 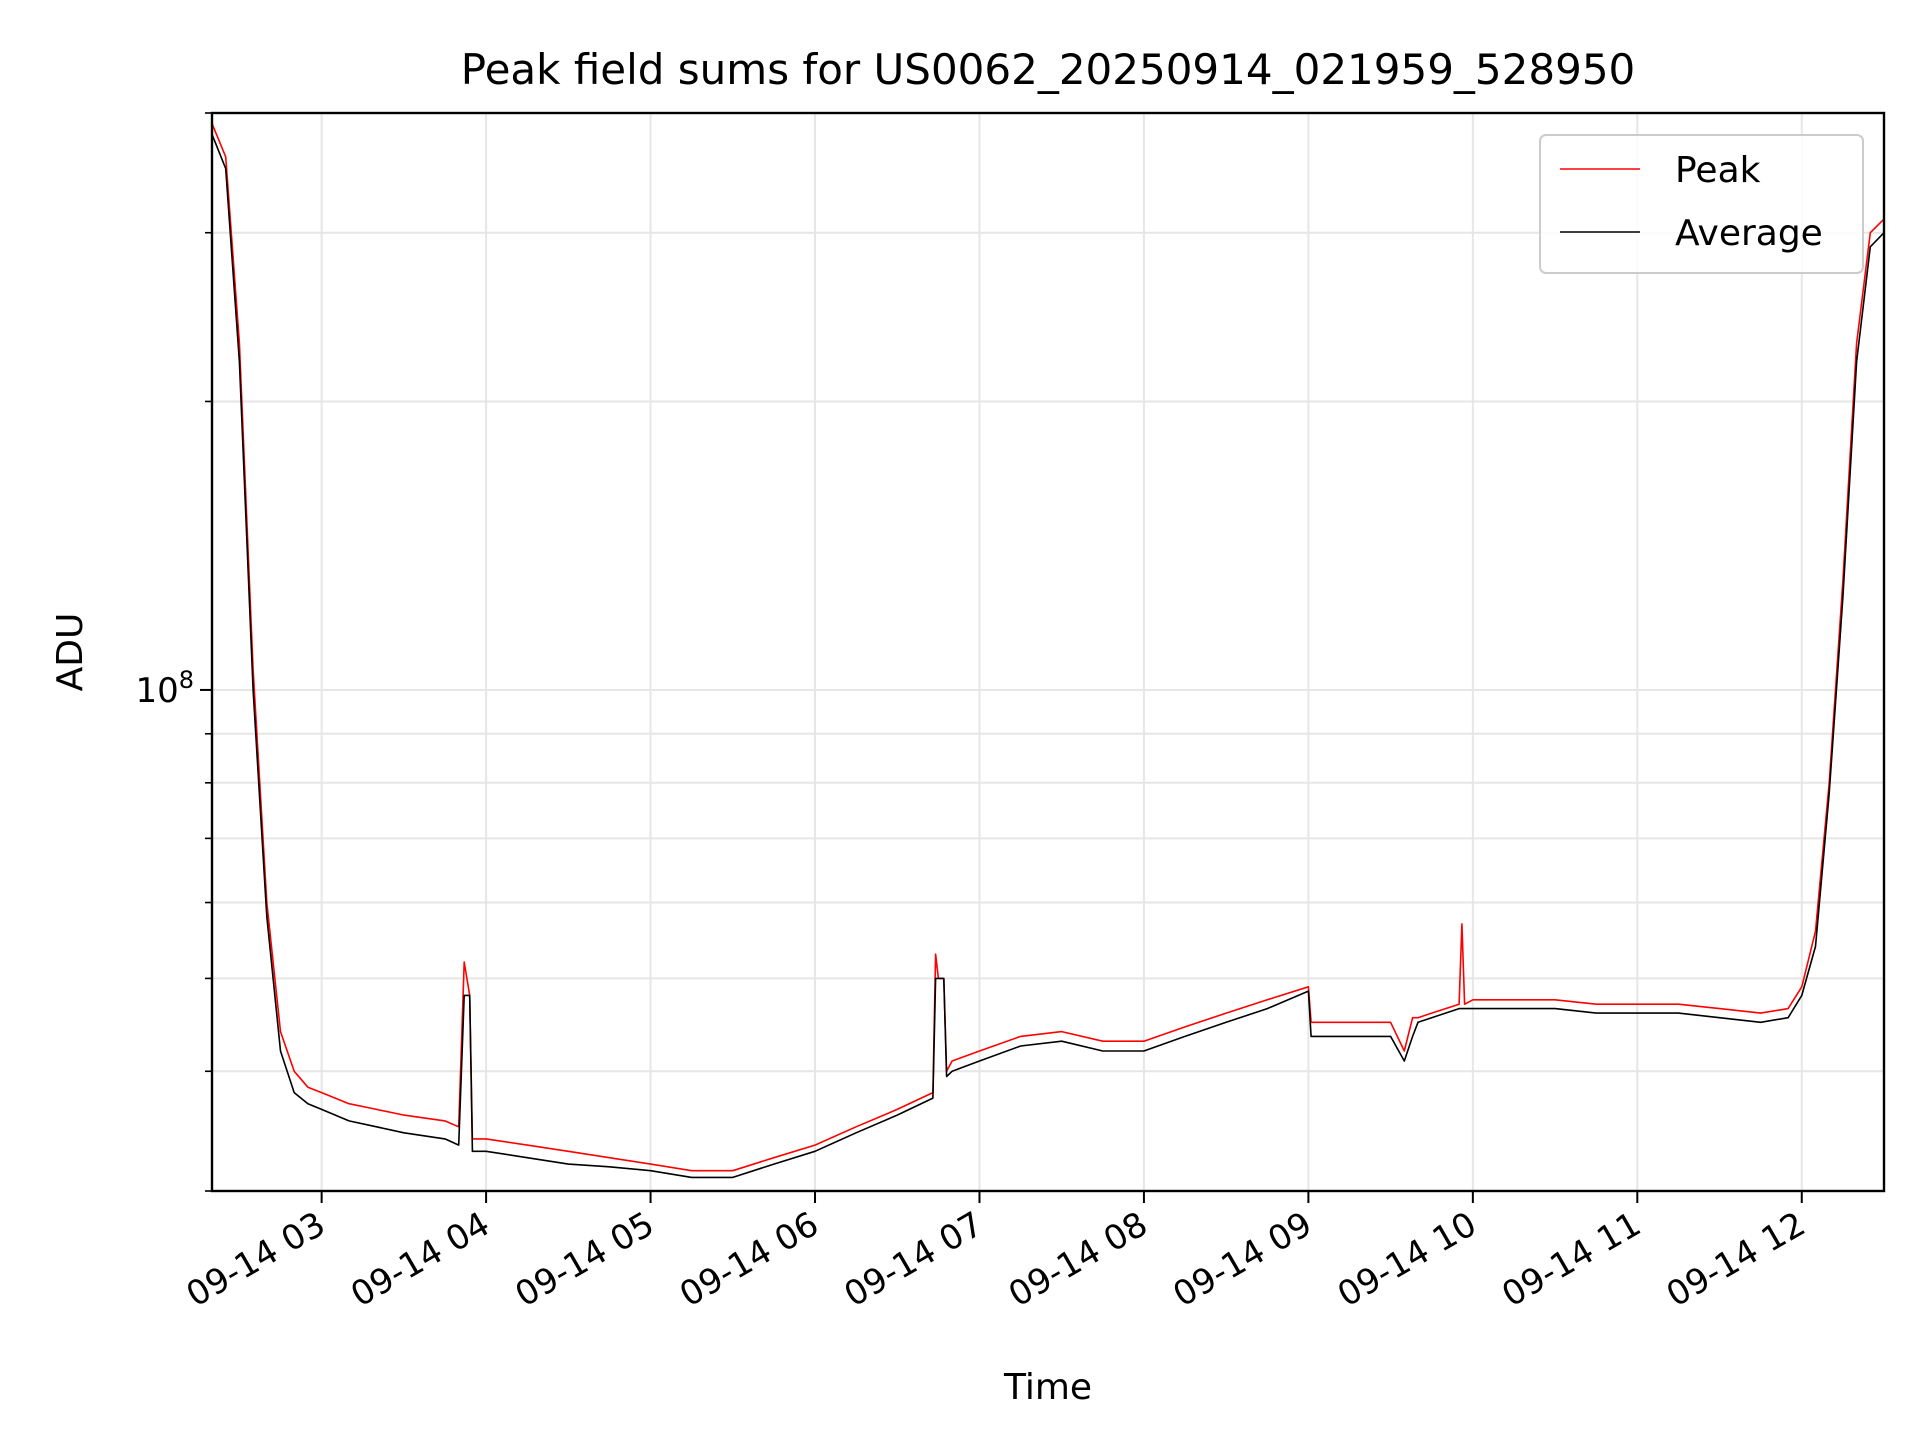 What do you see at coordinates (156, 691) in the screenshot?
I see `y-tick-base: 10` at bounding box center [156, 691].